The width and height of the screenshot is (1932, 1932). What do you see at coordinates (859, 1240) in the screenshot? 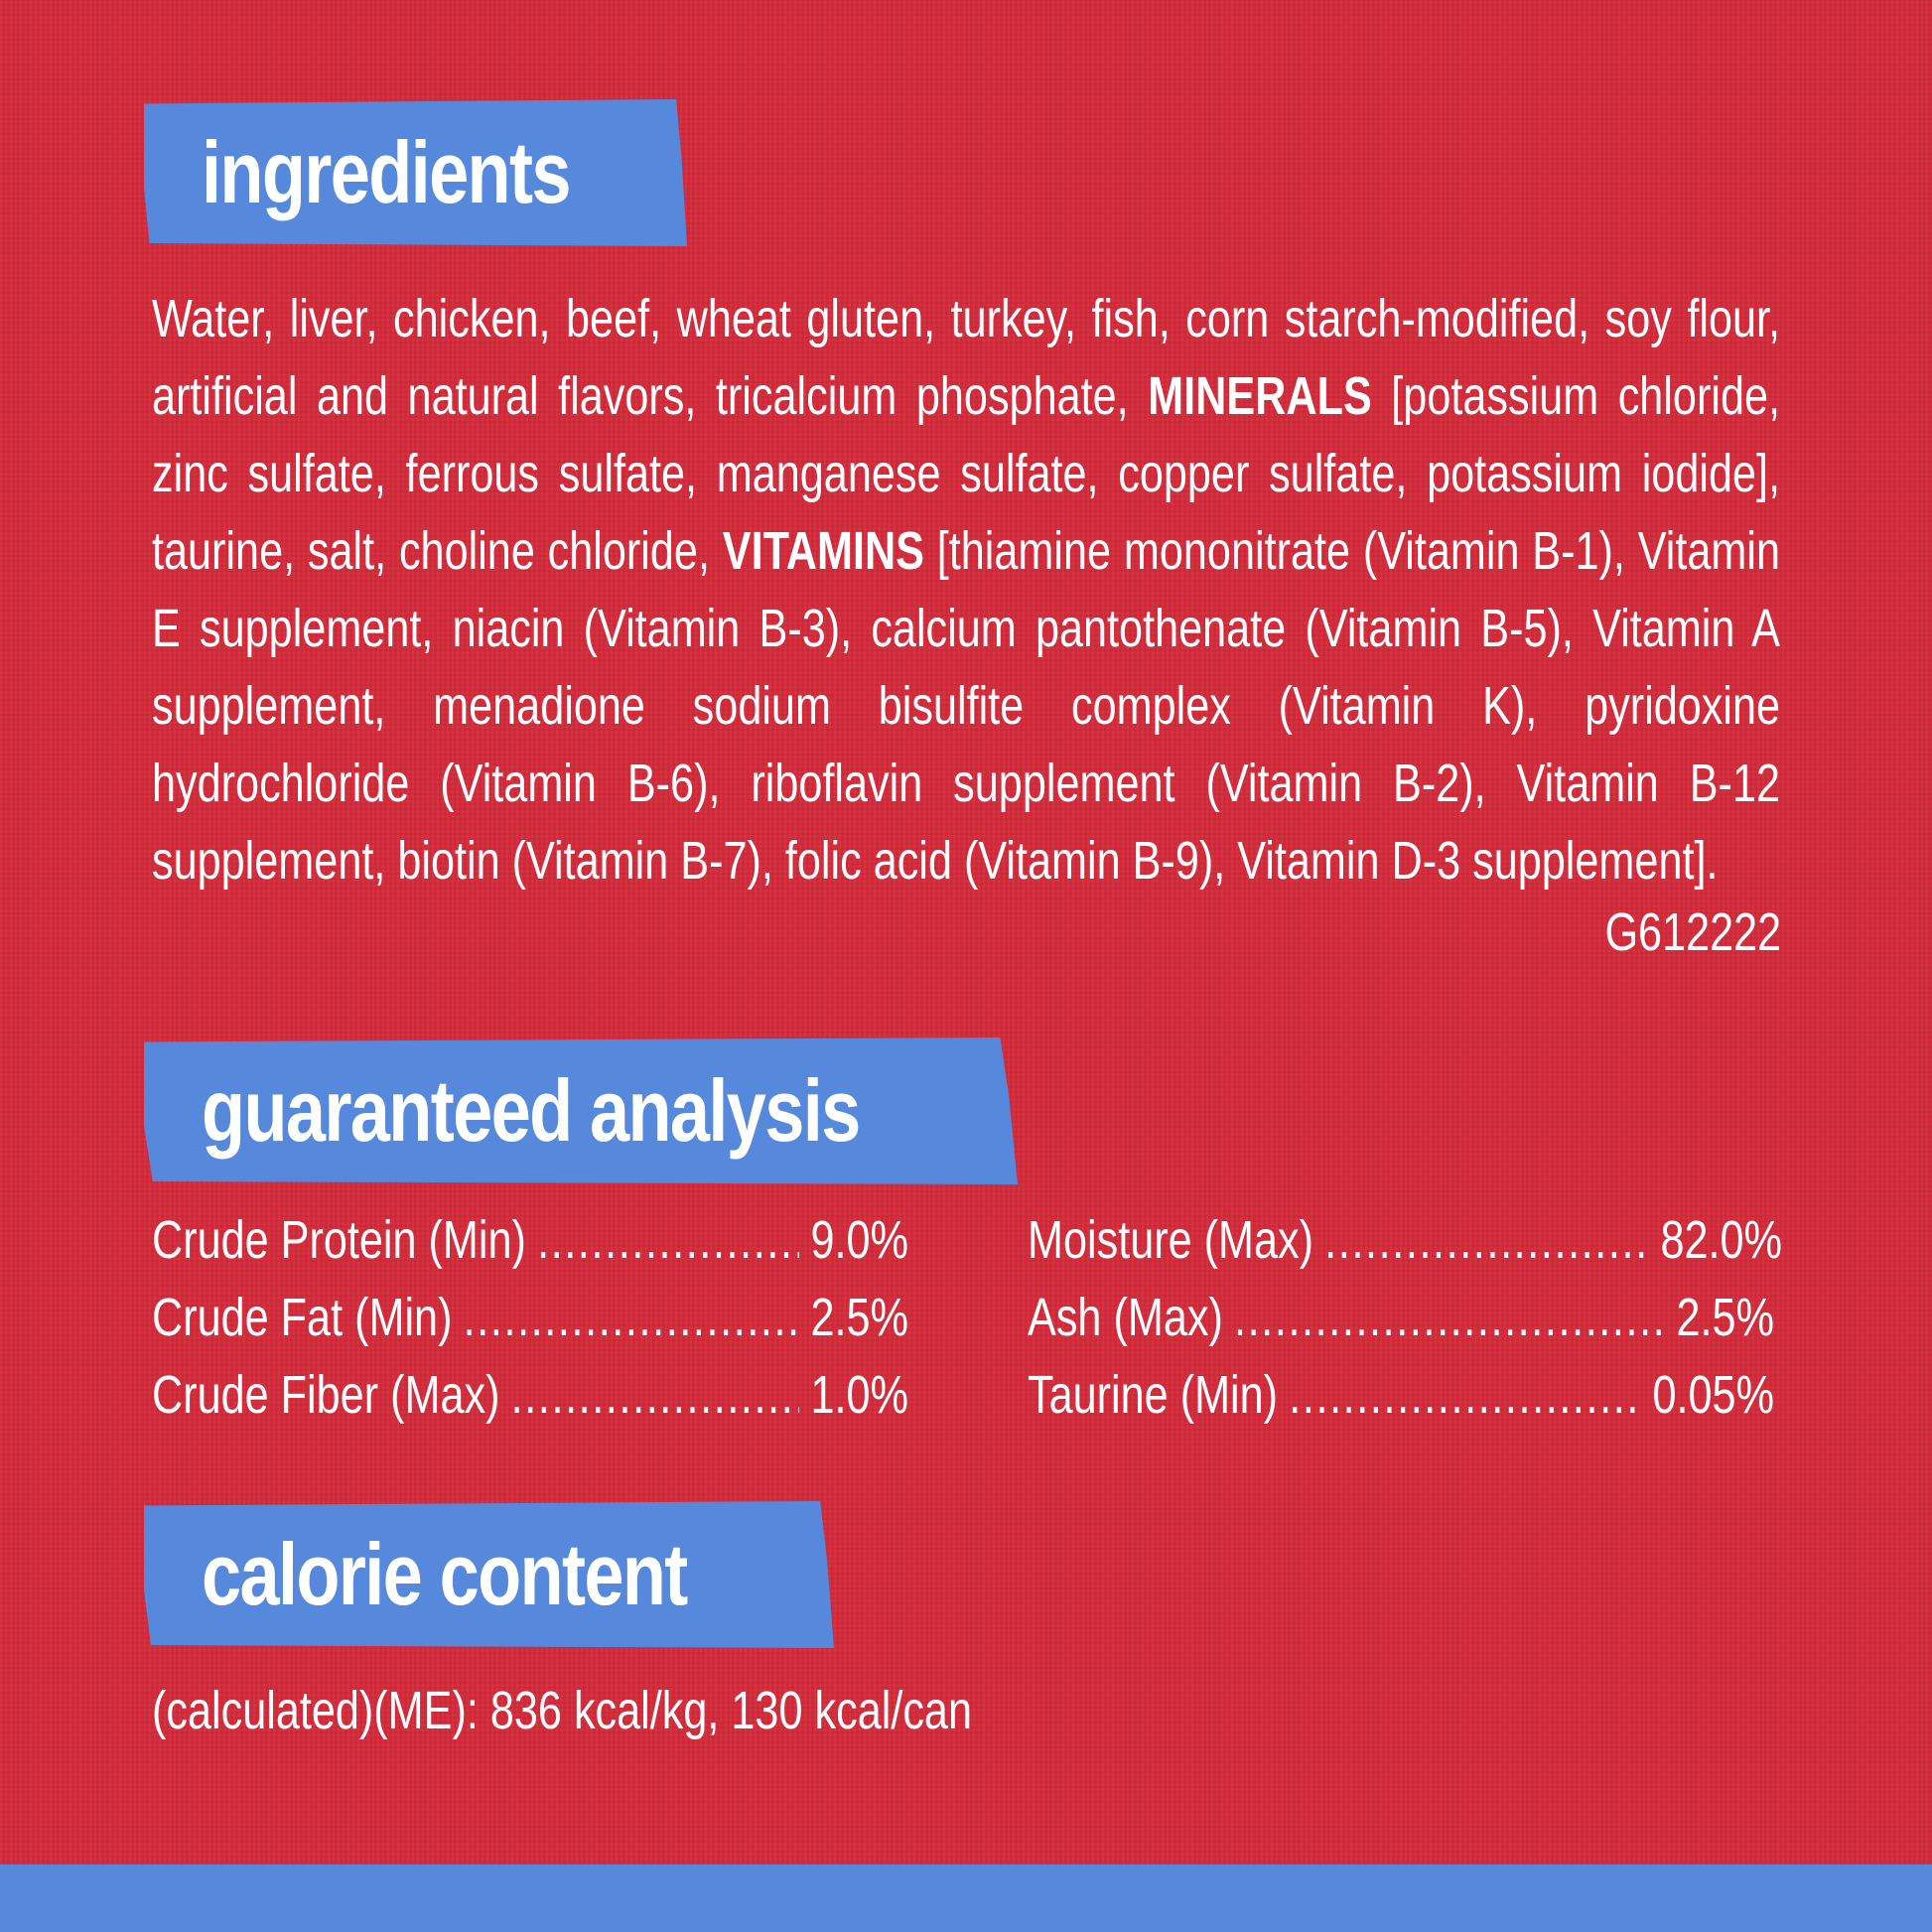
I see `analysis-value: 9.0%` at bounding box center [859, 1240].